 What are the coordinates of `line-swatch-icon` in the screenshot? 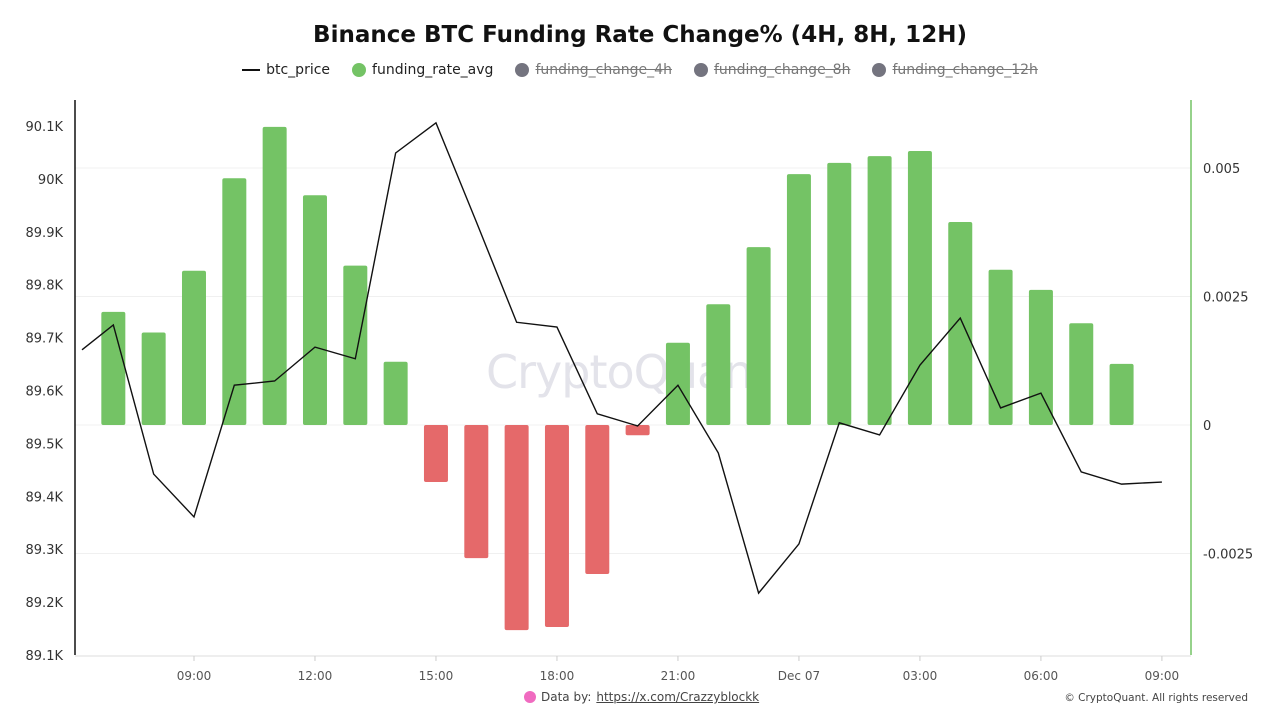 It's located at (251, 70).